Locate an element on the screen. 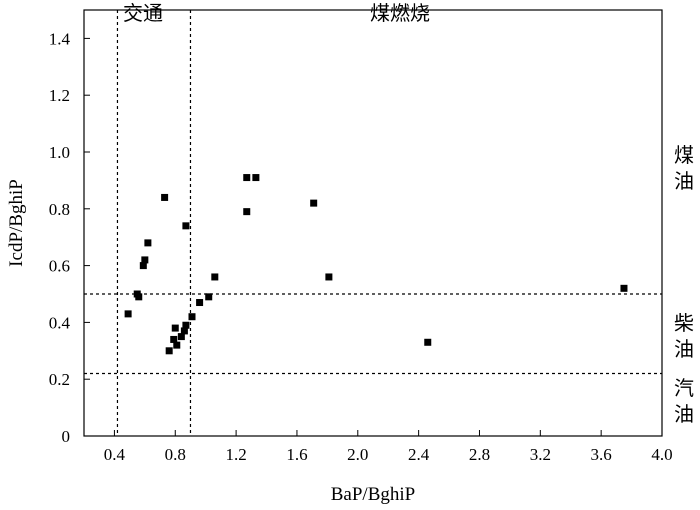  right-region-label: 汽油 is located at coordinates (684, 401).